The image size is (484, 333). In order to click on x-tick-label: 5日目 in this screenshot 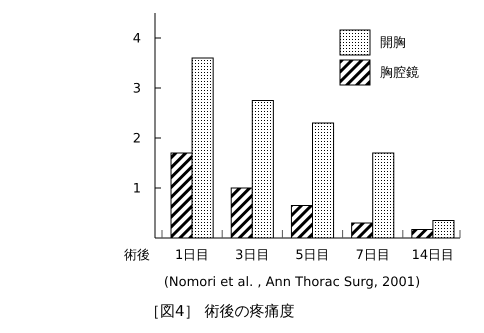, I will do `click(312, 255)`.